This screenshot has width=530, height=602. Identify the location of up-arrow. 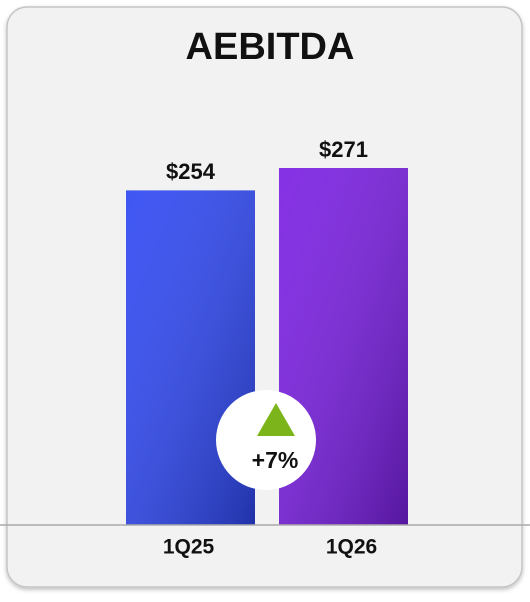
(276, 419).